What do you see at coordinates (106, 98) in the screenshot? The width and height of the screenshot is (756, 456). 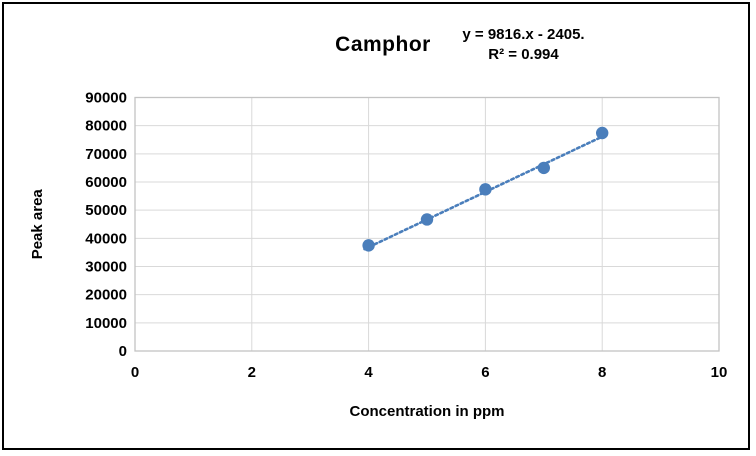 I see `y-axis-tick-label: 90000` at bounding box center [106, 98].